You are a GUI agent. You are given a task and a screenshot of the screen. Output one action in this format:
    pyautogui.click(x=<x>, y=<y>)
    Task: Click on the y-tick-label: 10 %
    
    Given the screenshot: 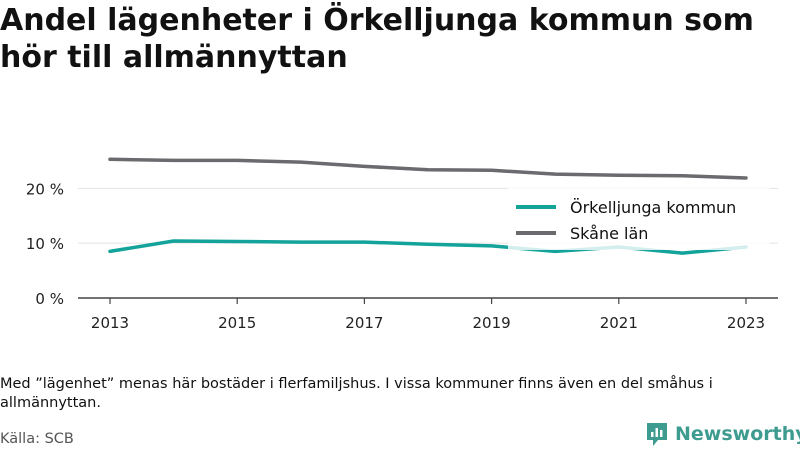 What is the action you would take?
    pyautogui.click(x=45, y=244)
    